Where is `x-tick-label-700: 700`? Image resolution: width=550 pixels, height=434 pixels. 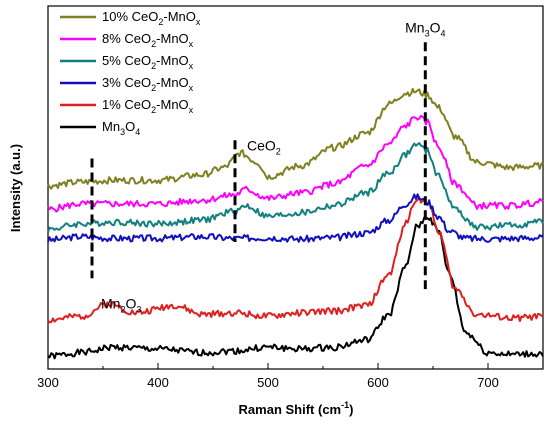 x-tick-label-700: 700 is located at coordinates (488, 382).